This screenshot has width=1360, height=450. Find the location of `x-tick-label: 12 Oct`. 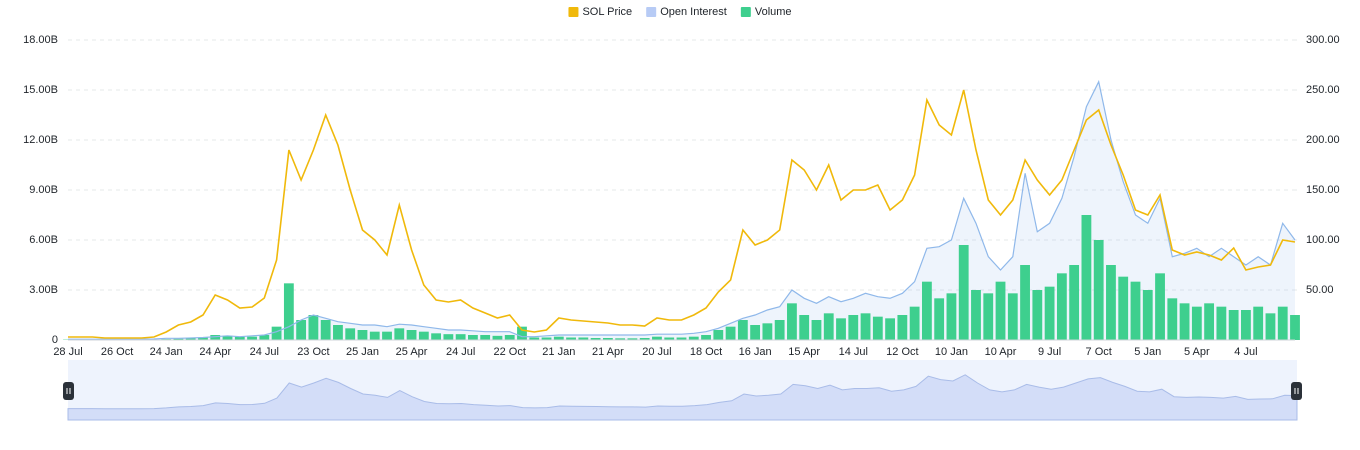

x-tick-label: 12 Oct is located at coordinates (902, 352).